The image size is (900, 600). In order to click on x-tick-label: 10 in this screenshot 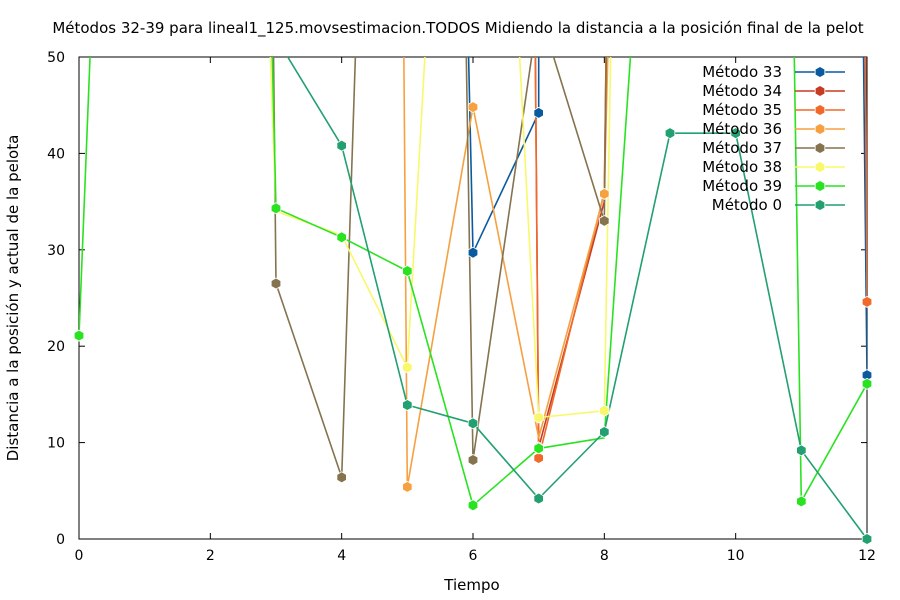, I will do `click(736, 556)`.